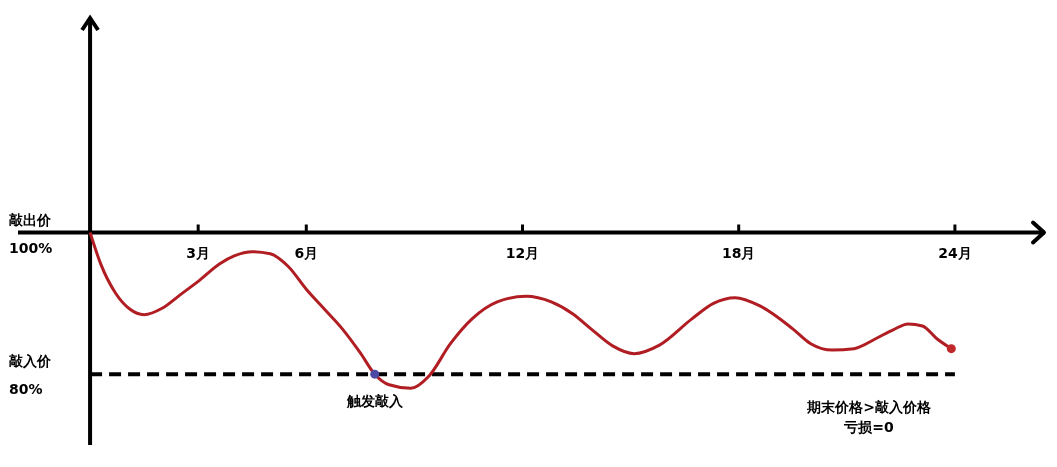  Describe the element at coordinates (522, 252) in the screenshot. I see `x-tick-label: 12月` at that location.